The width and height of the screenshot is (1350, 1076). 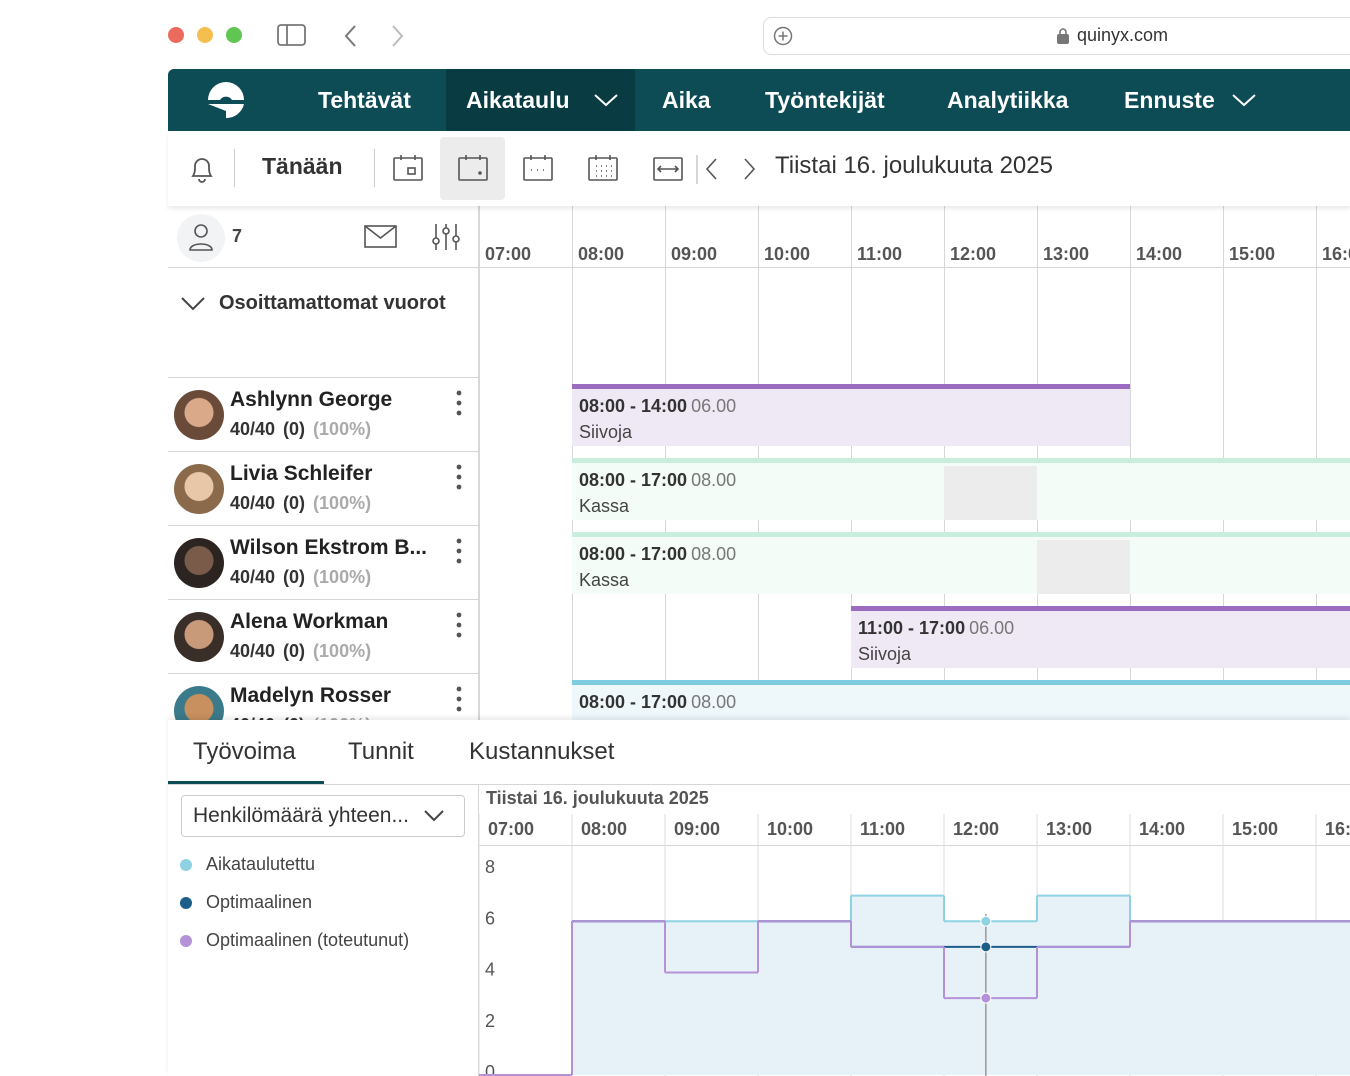 What do you see at coordinates (259, 902) in the screenshot?
I see `legend-label: Optimaalinen` at bounding box center [259, 902].